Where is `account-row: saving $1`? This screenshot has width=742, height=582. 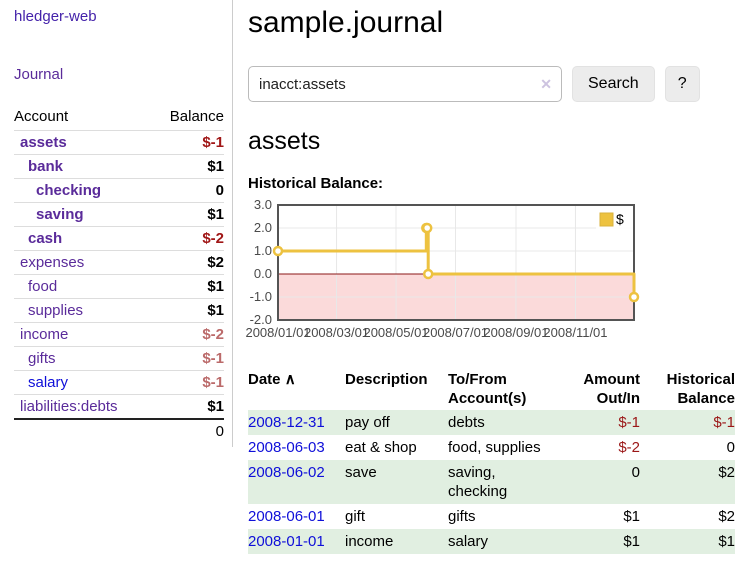 account-row: saving $1 is located at coordinates (119, 214).